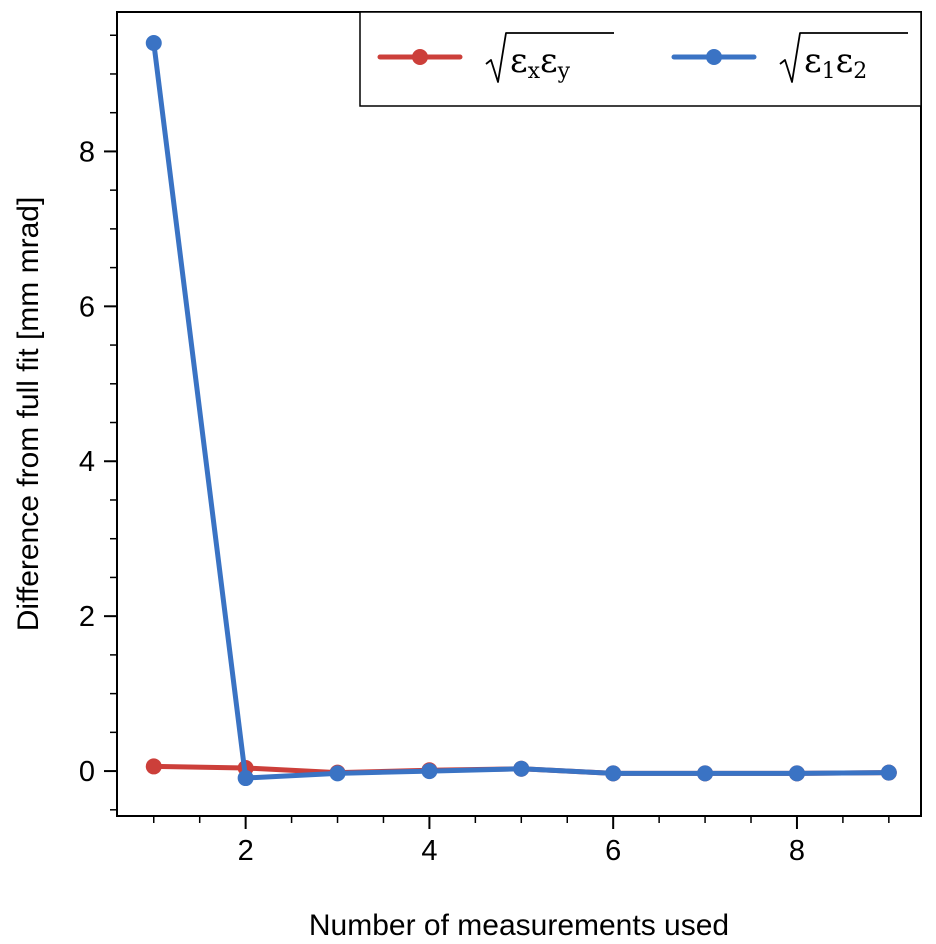 The height and width of the screenshot is (944, 936). What do you see at coordinates (829, 71) in the screenshot?
I see `legend-subscript: 1` at bounding box center [829, 71].